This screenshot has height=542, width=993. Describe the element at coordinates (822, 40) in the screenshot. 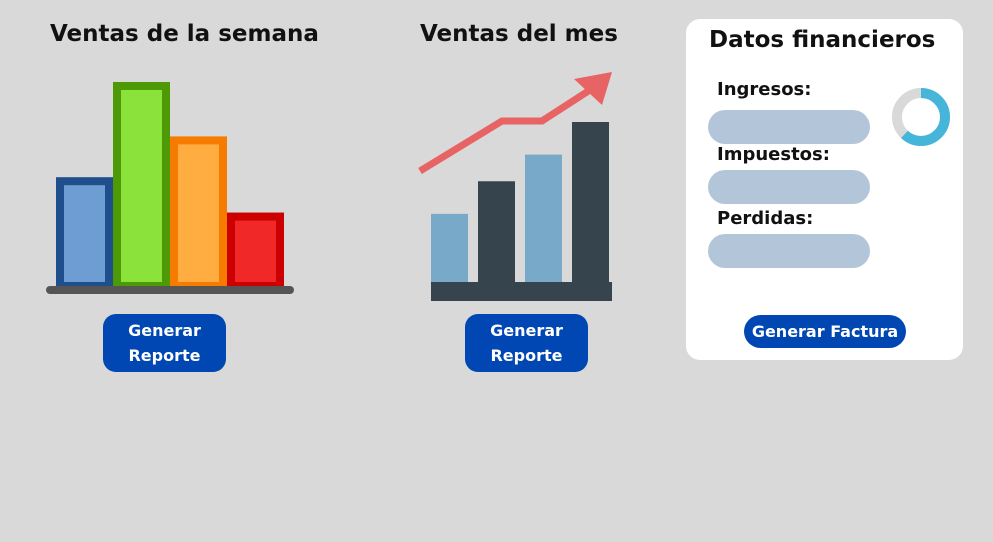

I see `financial-data-title: Datos financieros` at that location.